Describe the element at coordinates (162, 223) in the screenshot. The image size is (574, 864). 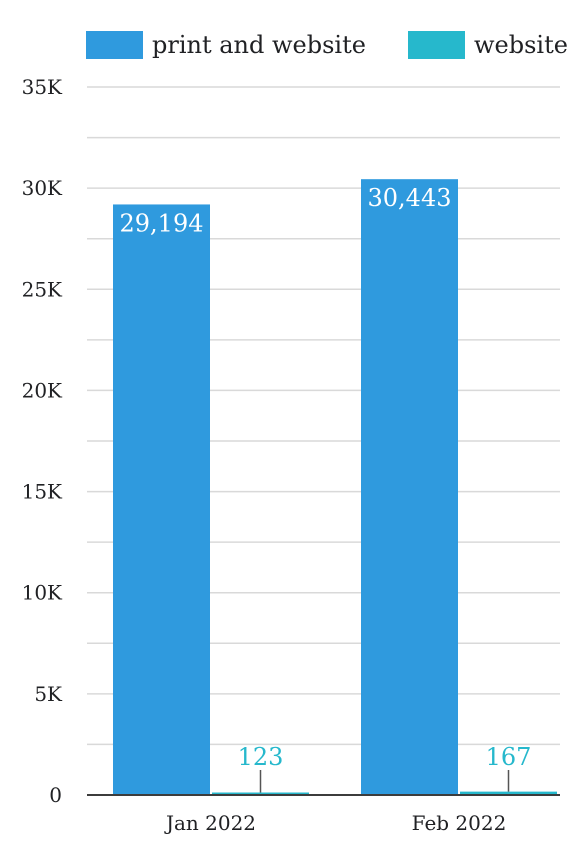
I see `data-label: 29,194` at that location.